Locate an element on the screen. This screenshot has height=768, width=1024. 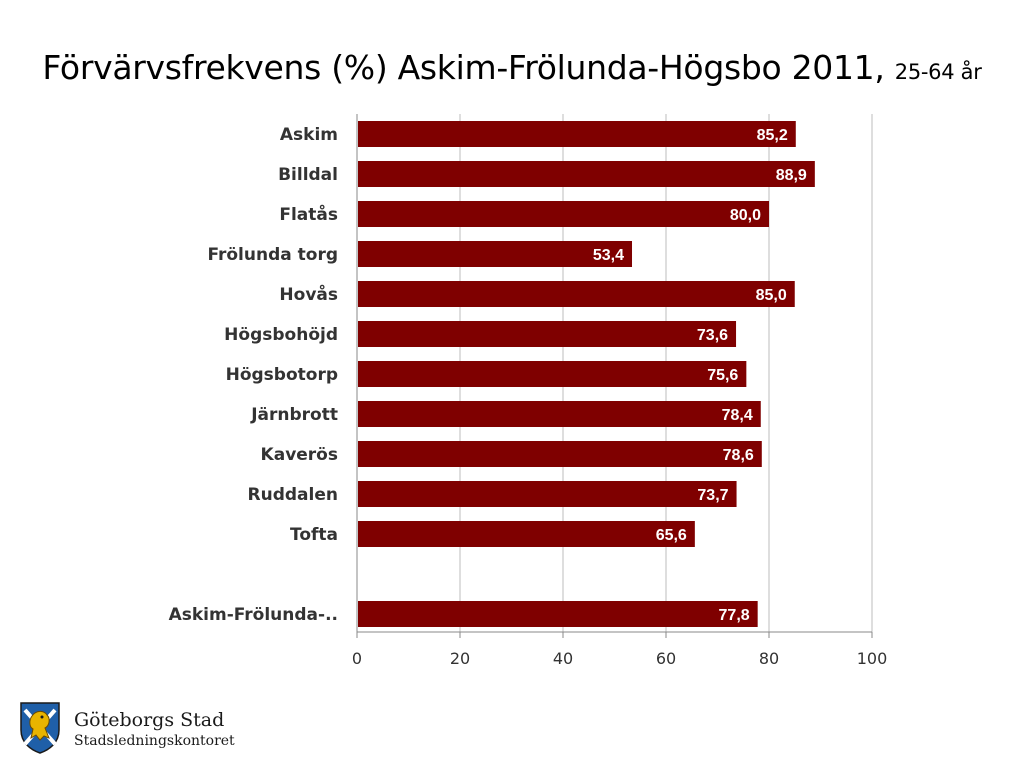
data-label: 77,8 is located at coordinates (734, 615).